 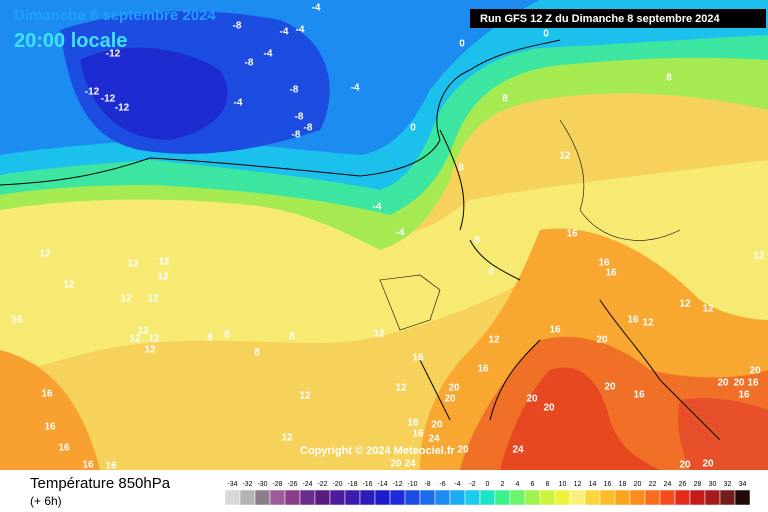 I want to click on colorbar-label: 30, so click(x=713, y=484).